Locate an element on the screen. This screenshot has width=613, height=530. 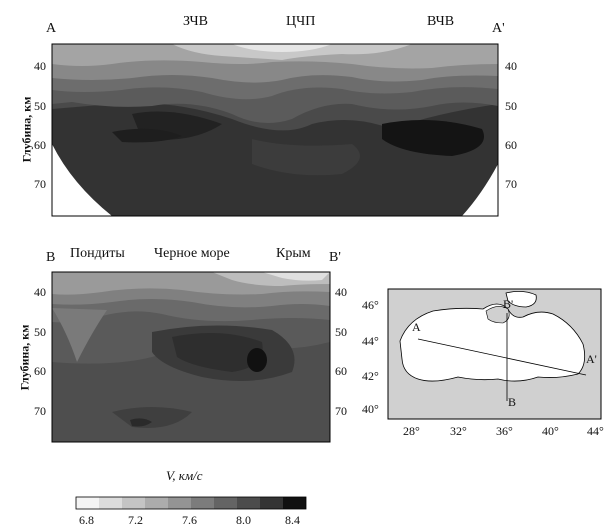
map-label-a-prime: A' is located at coordinates (591, 359).